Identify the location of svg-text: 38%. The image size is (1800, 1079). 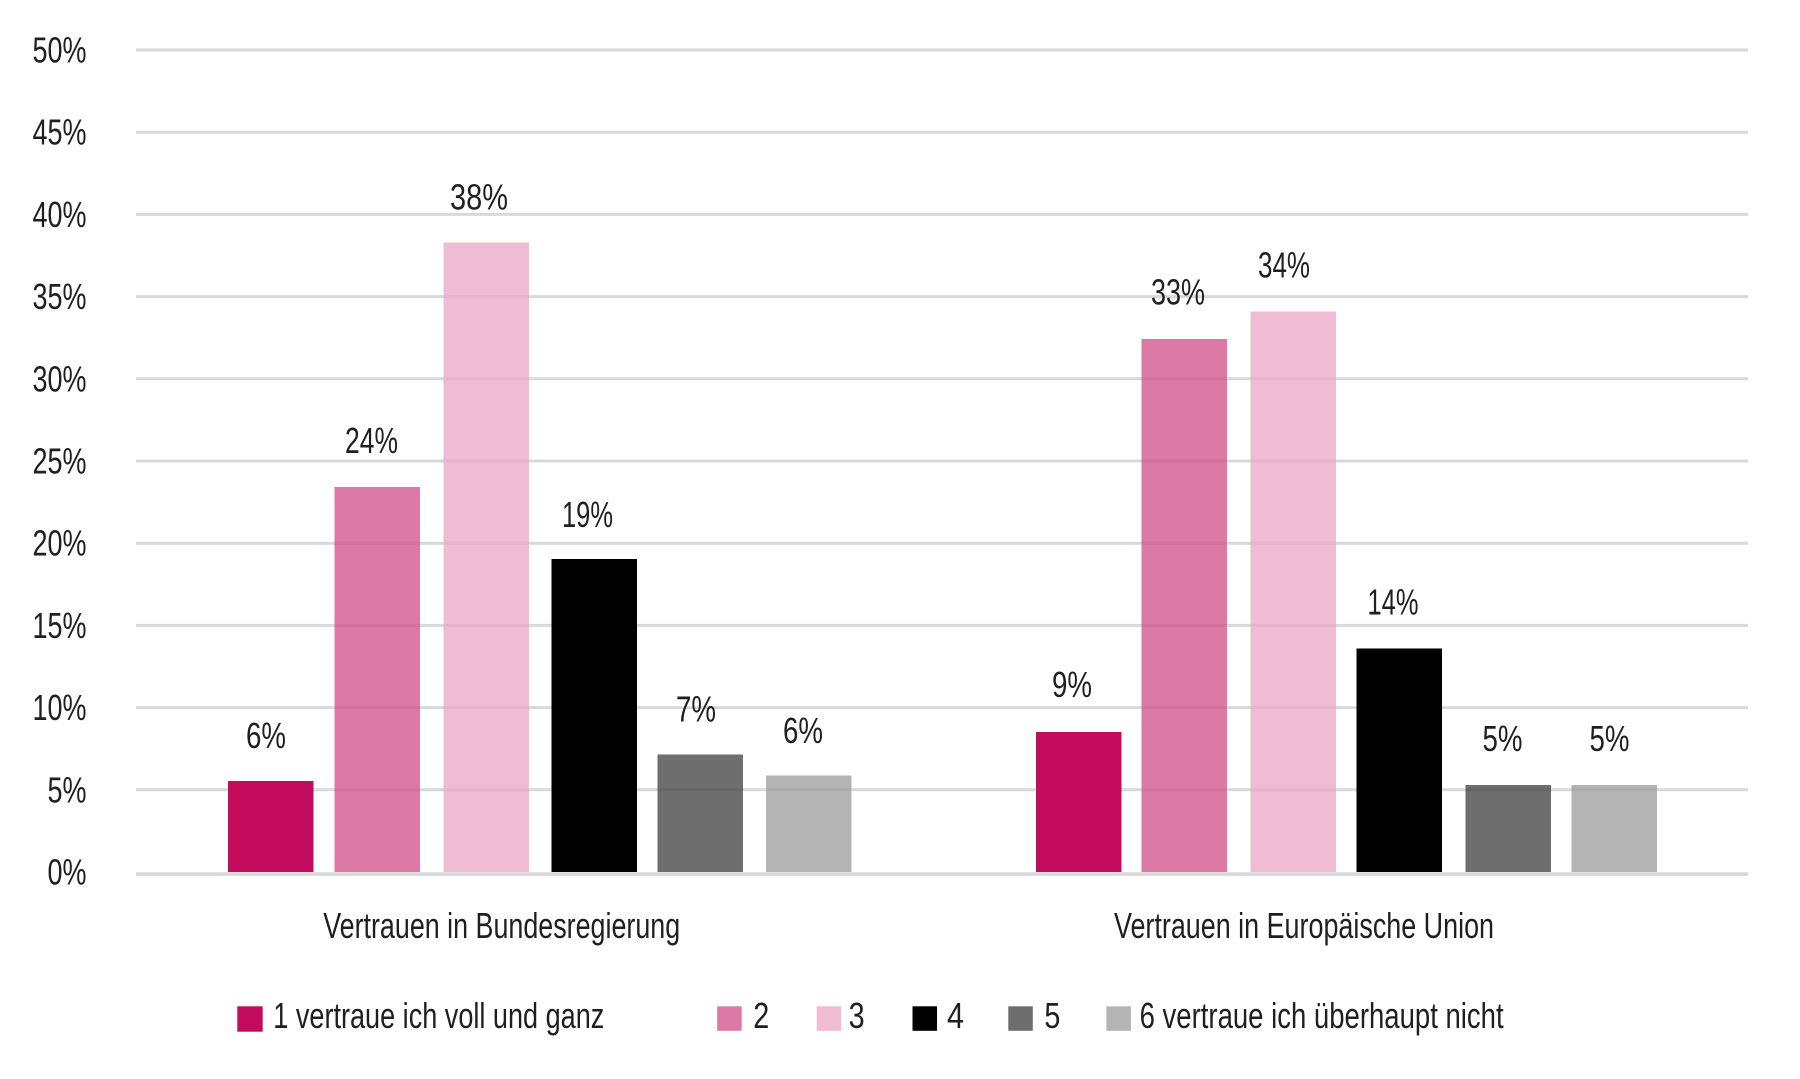
(479, 197).